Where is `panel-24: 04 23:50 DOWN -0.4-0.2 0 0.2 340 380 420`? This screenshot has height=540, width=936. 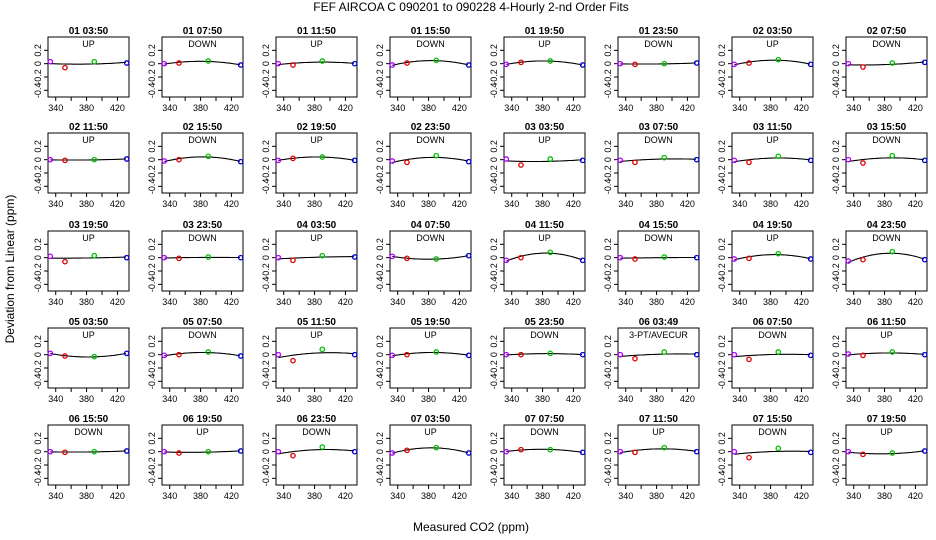
panel-24: 04 23:50 DOWN -0.4-0.2 0 0.2 340 380 420 is located at coordinates (879, 263).